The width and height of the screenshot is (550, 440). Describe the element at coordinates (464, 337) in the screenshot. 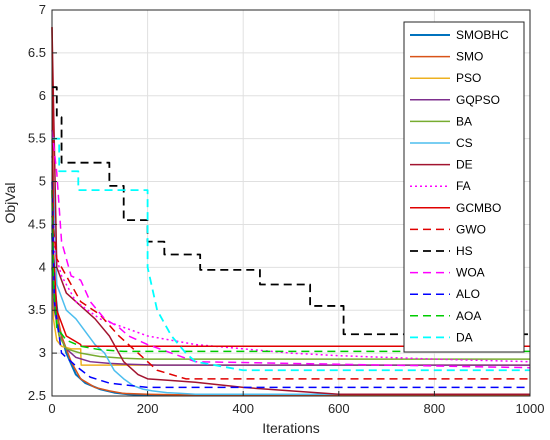

I see `legend-label-da: DA` at that location.